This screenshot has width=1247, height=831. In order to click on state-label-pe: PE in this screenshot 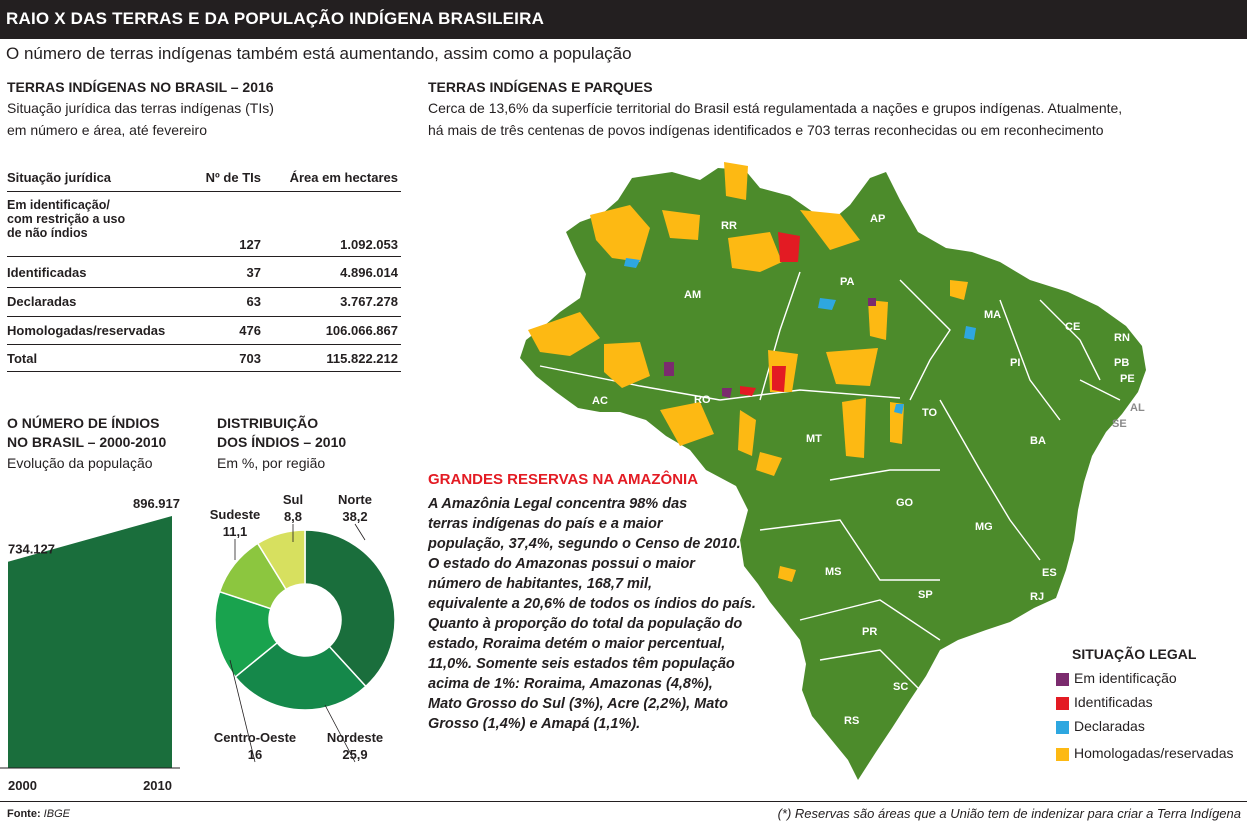, I will do `click(1127, 379)`.